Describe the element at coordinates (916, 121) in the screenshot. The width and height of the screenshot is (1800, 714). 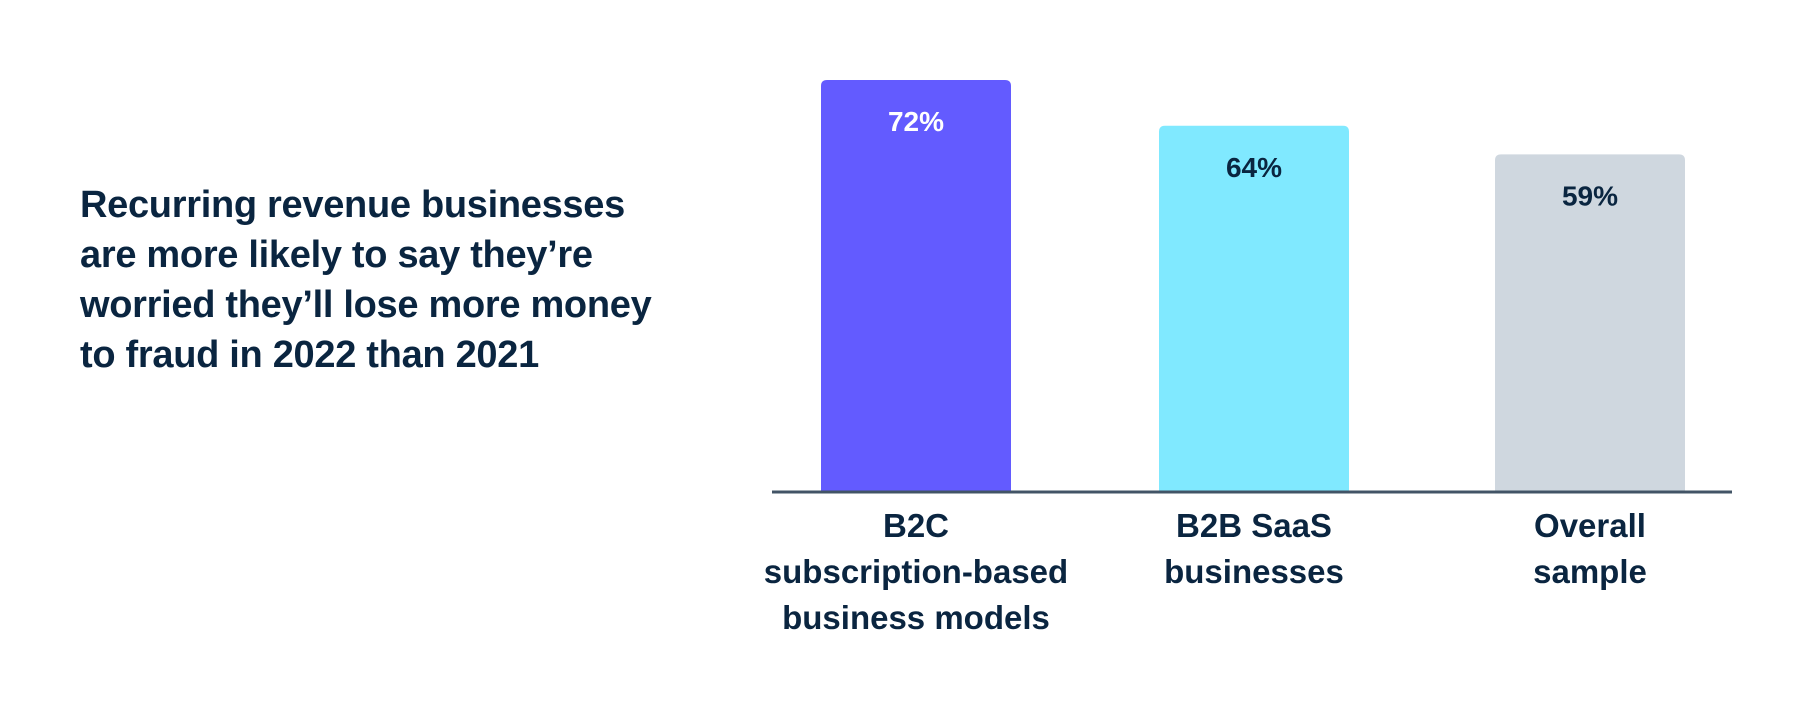
I see `bar-value-label-1: 72%` at that location.